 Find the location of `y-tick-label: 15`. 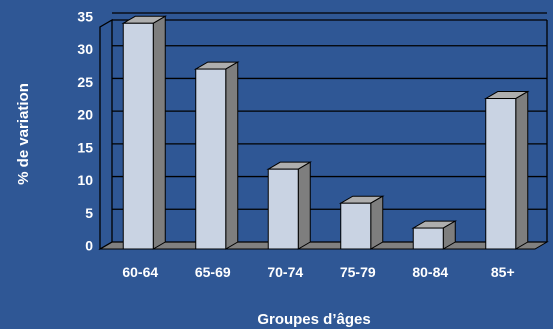

y-tick-label: 15 is located at coordinates (85, 147).